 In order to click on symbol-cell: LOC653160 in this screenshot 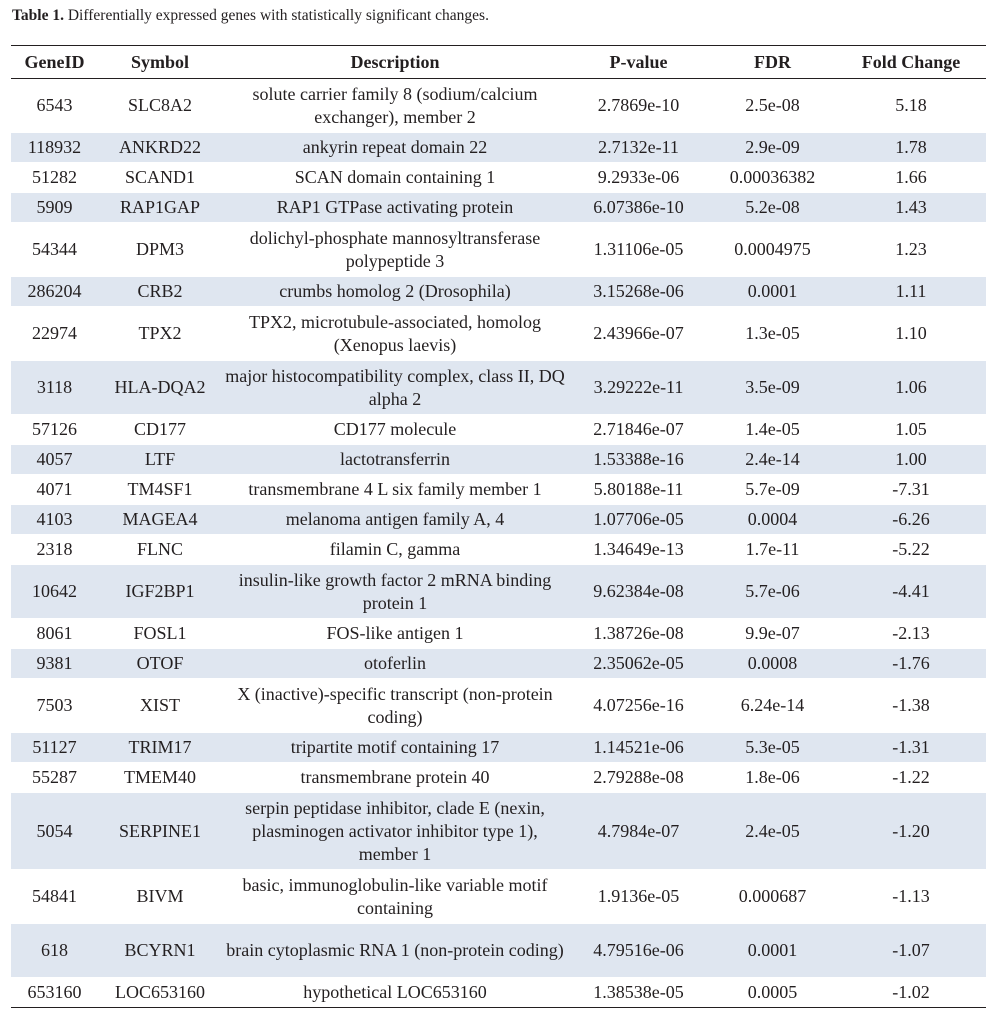, I will do `click(160, 992)`.